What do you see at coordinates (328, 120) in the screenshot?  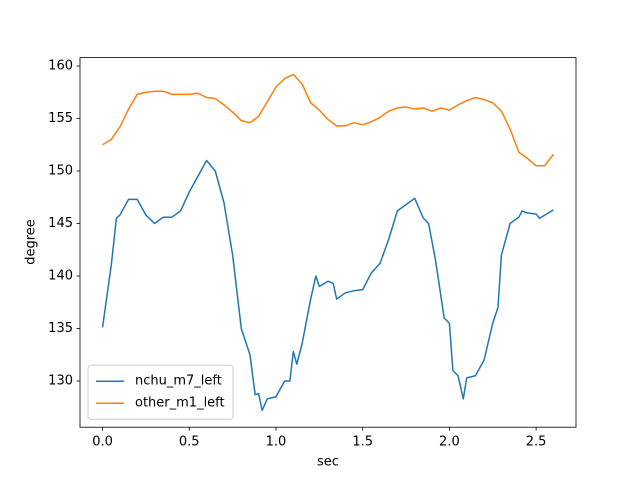 I see `line-series` at bounding box center [328, 120].